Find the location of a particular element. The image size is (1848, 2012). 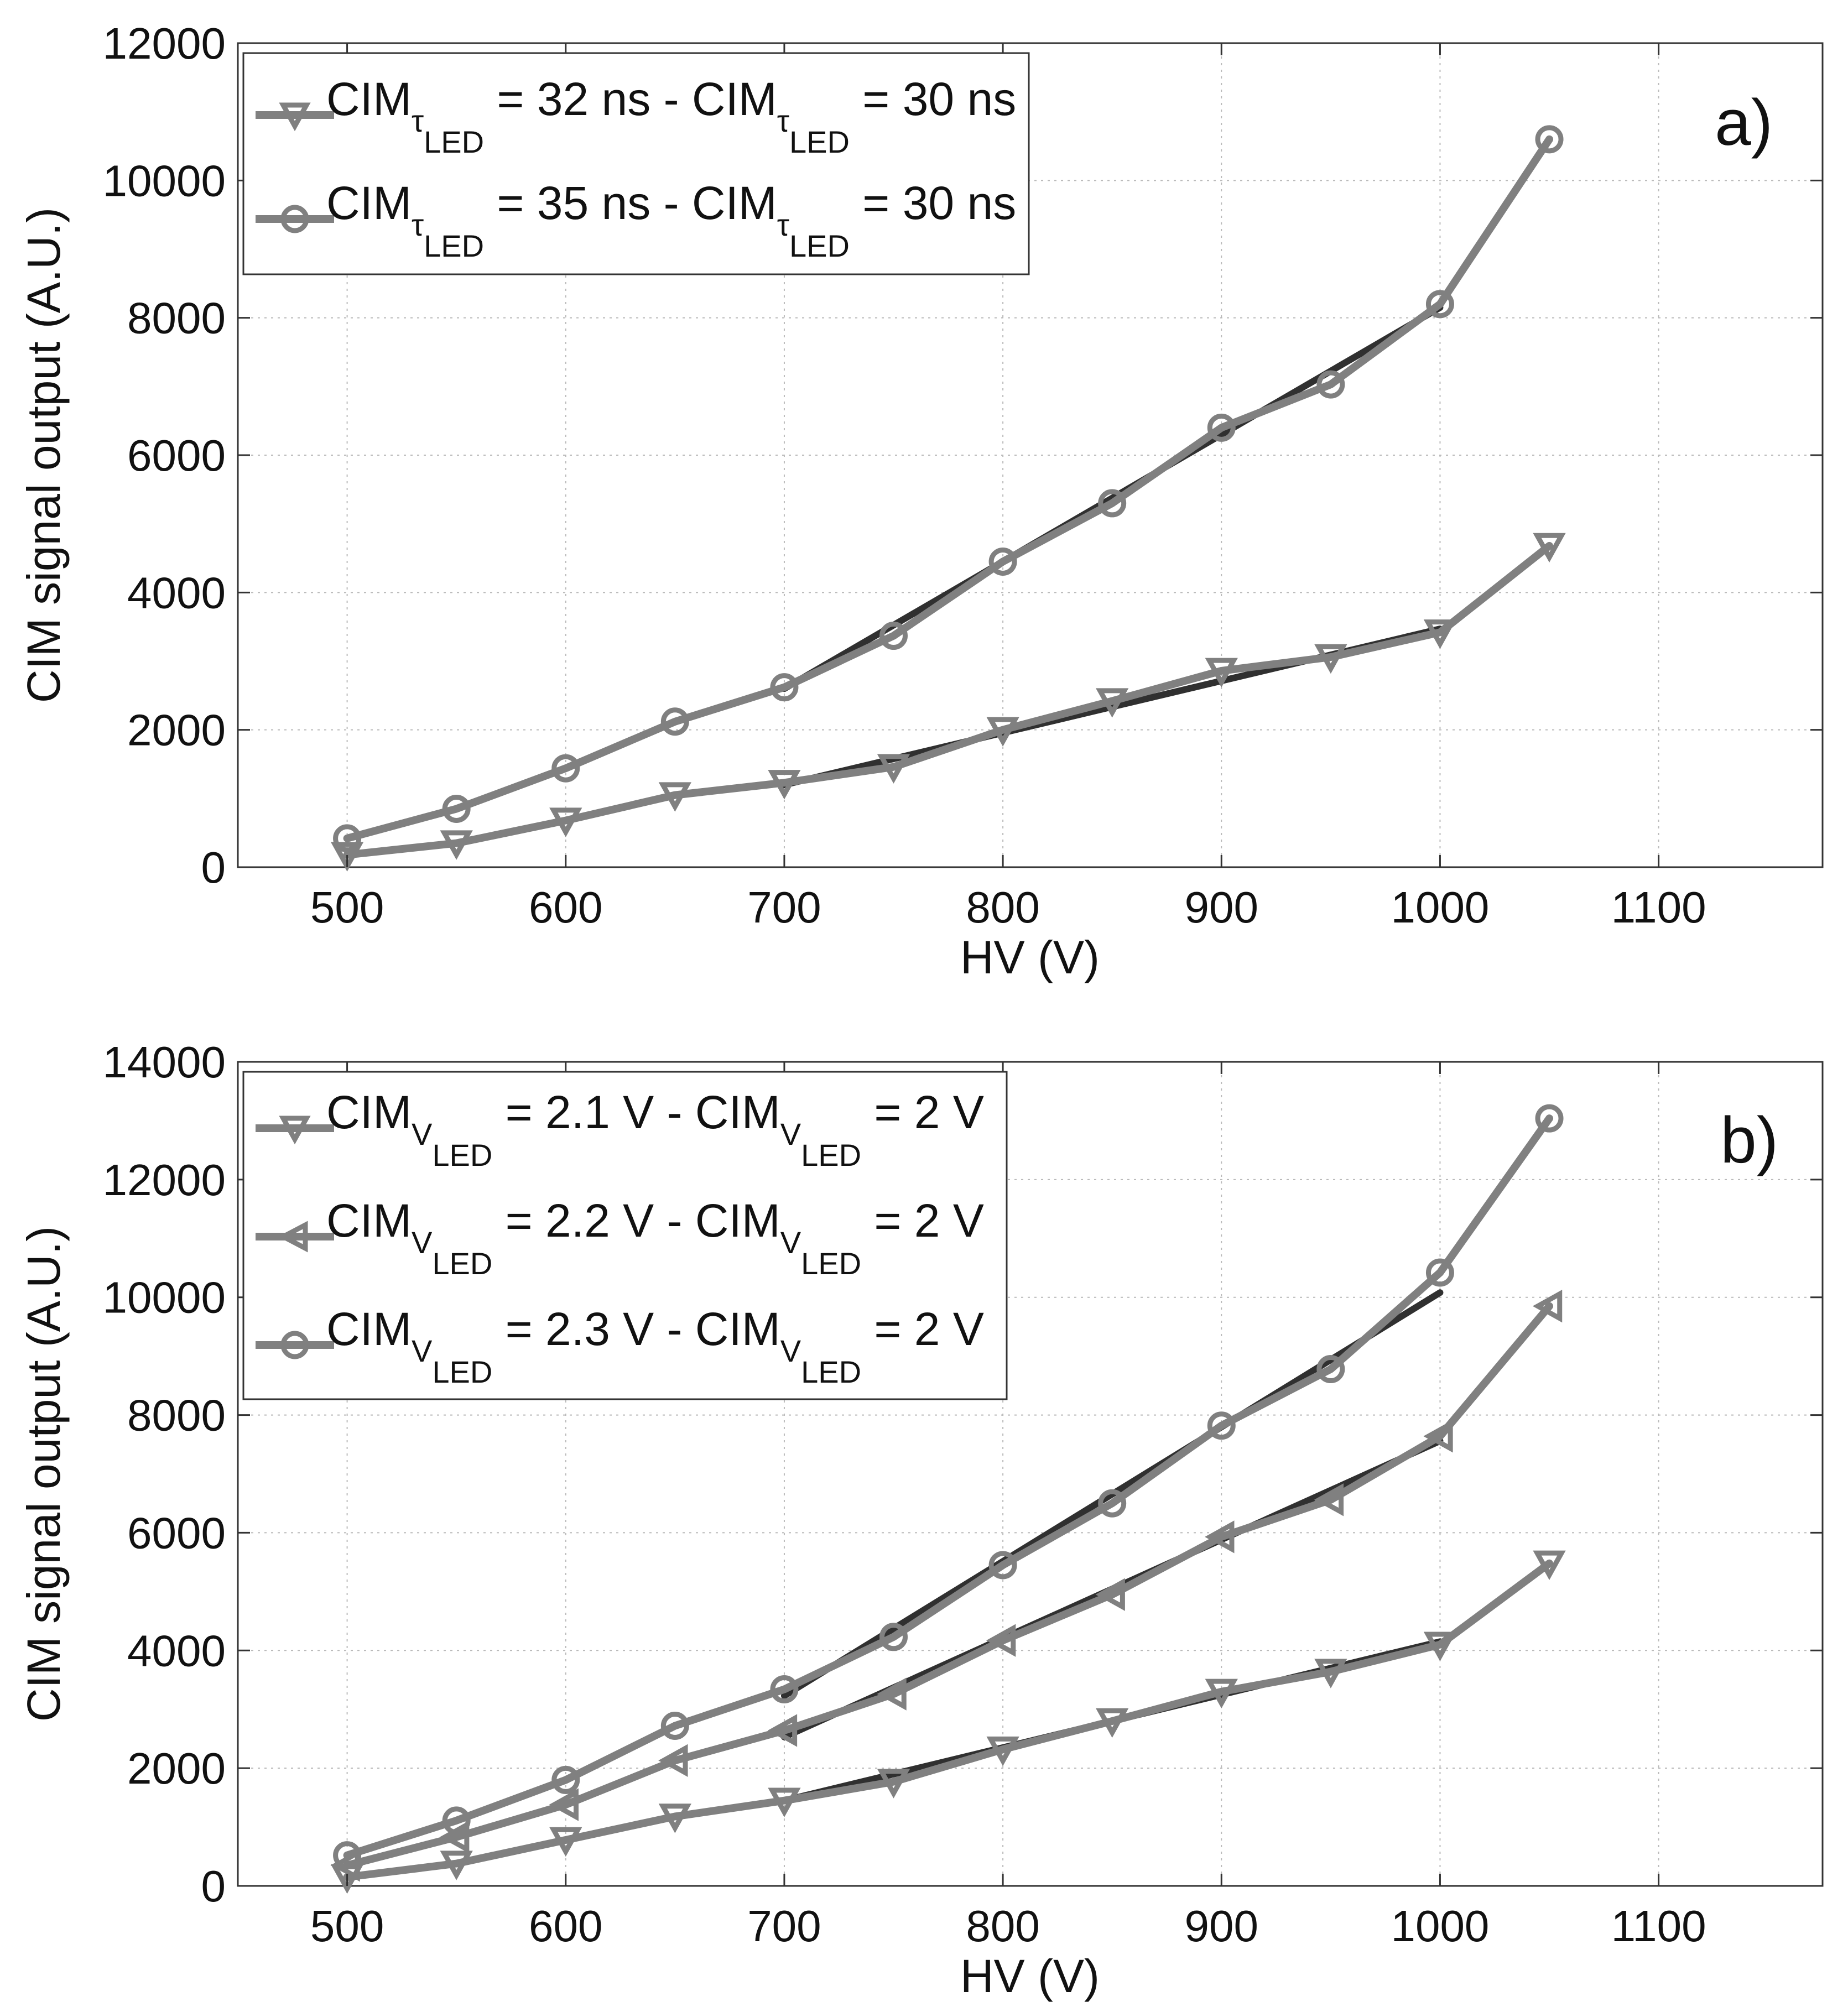

x-tick-label-b-1: 600 is located at coordinates (565, 1926).